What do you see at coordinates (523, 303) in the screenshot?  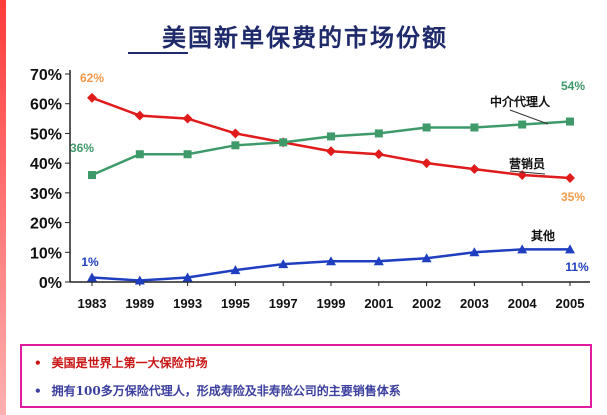 I see `x-tick-label: 2004` at bounding box center [523, 303].